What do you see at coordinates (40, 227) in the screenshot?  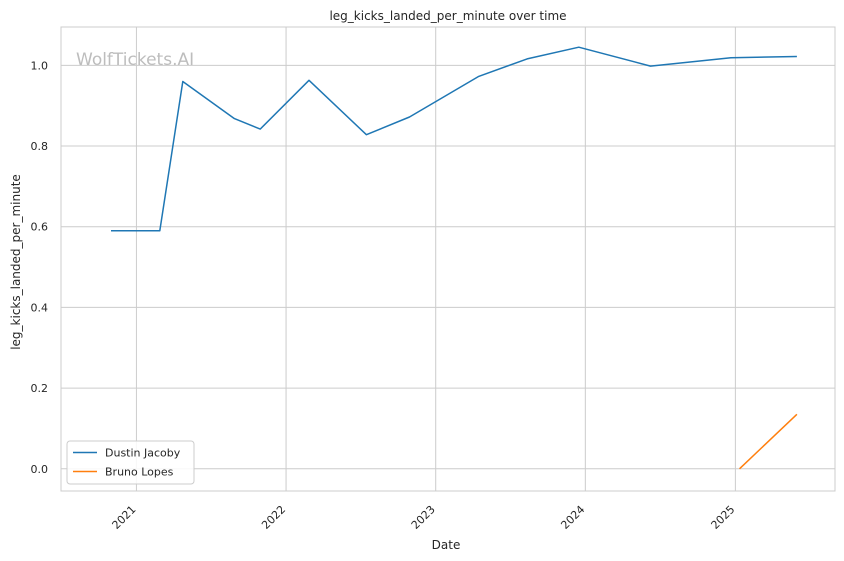 I see `y-tick-label: 0.6` at bounding box center [40, 227].